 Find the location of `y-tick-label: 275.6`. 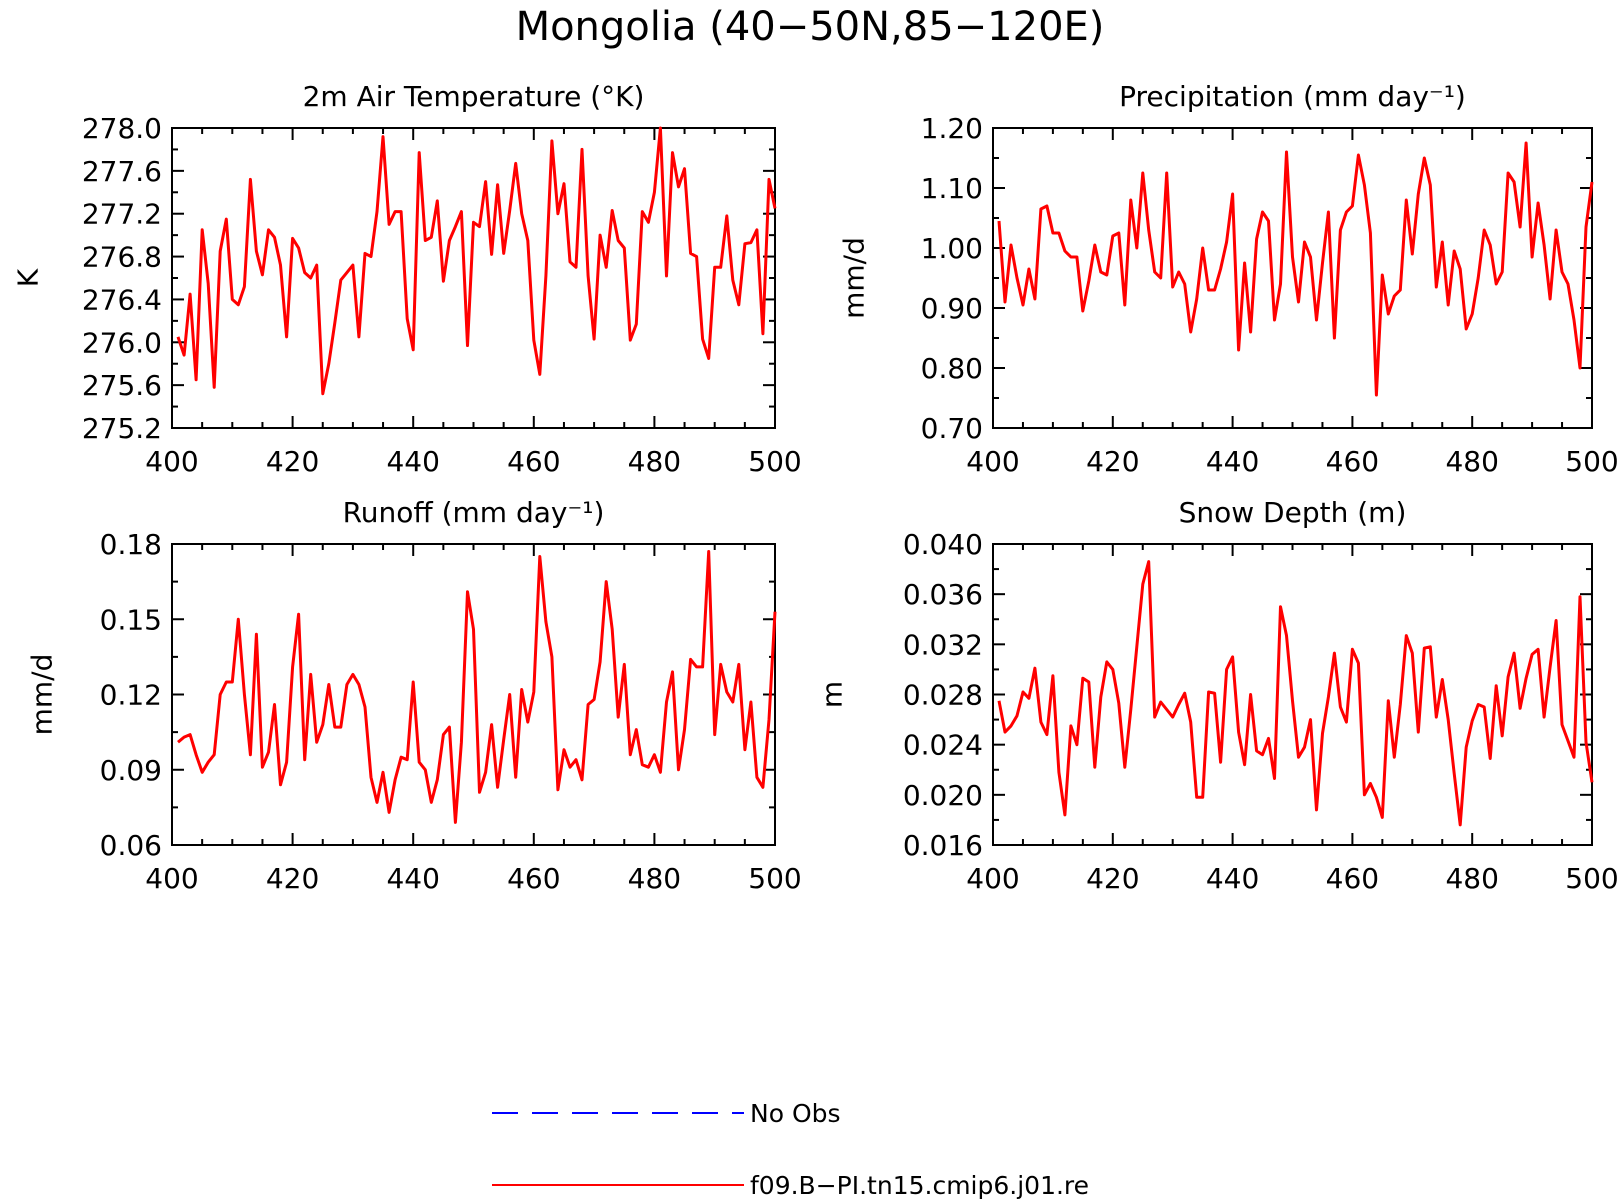

y-tick-label: 275.6 is located at coordinates (122, 385).